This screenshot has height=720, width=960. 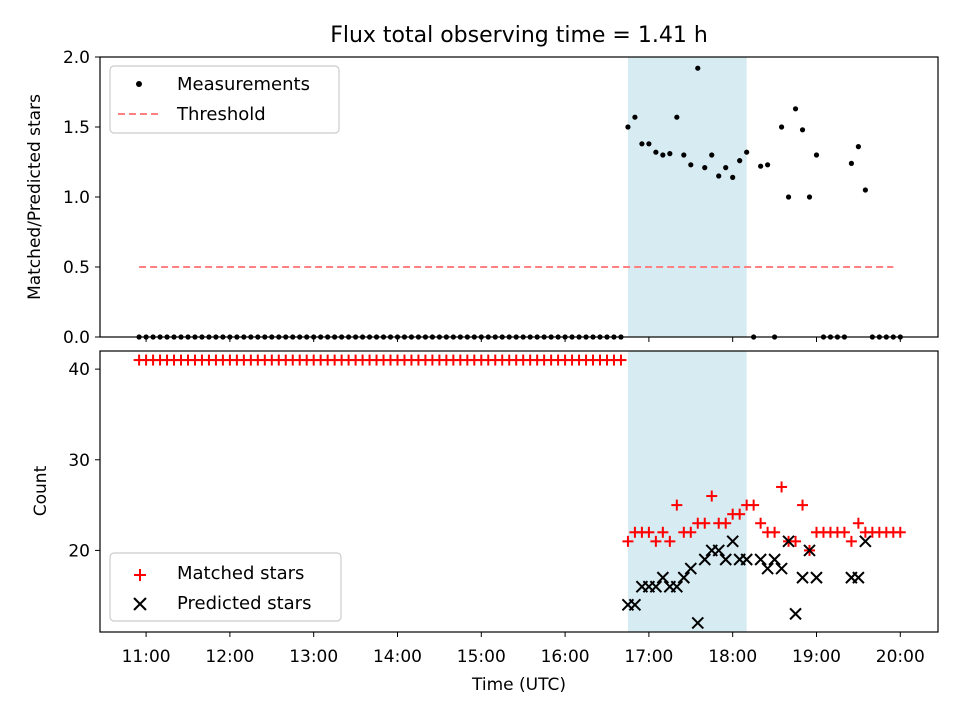 I want to click on x-tick-label: 16:00, so click(x=565, y=657).